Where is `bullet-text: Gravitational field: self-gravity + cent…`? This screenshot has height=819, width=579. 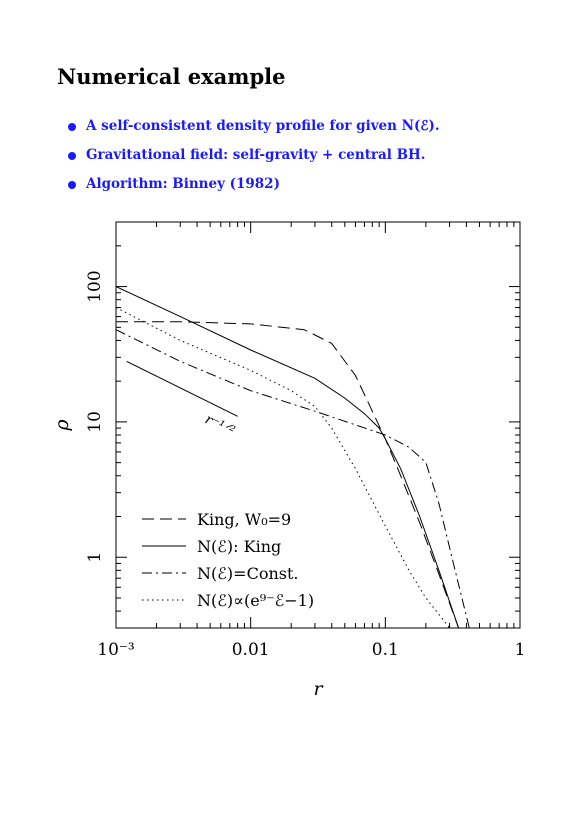
bullet-text: Gravitational field: self-gravity + cent… is located at coordinates (256, 155).